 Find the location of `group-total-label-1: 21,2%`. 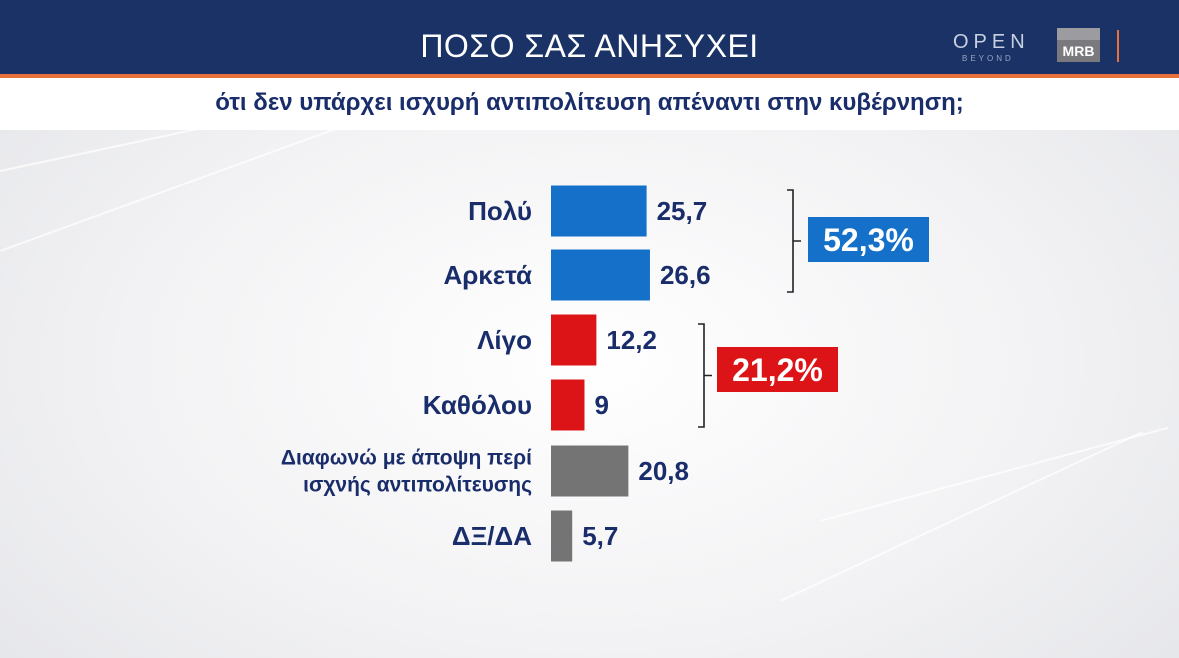

group-total-label-1: 21,2% is located at coordinates (777, 370).